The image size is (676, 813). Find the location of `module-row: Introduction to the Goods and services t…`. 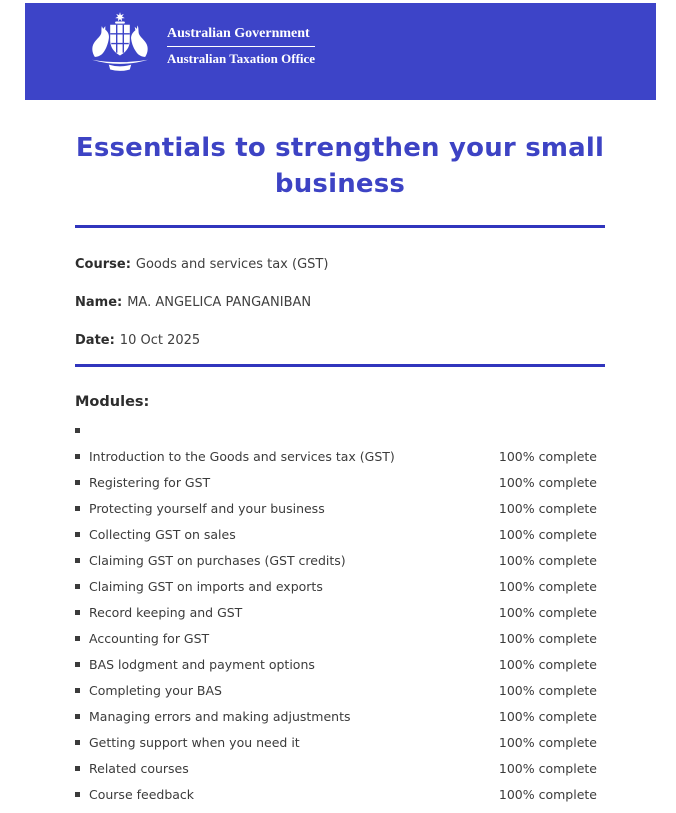

module-row: Introduction to the Goods and services t… is located at coordinates (340, 457).